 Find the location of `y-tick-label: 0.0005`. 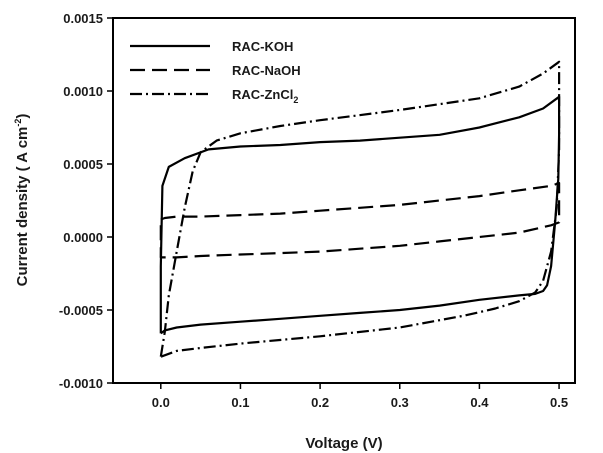

y-tick-label: 0.0005 is located at coordinates (83, 164).